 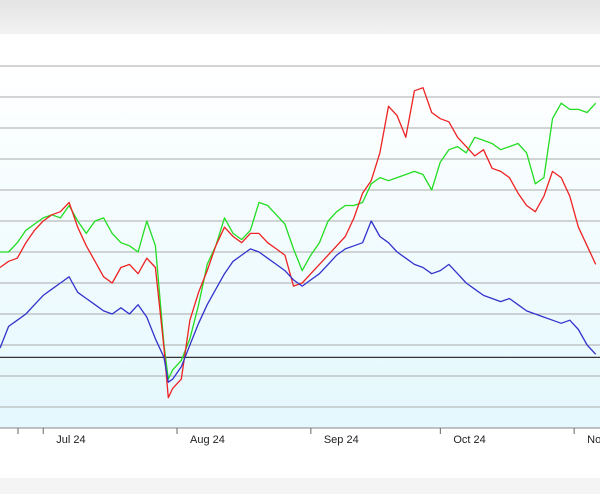 I want to click on header-band, so click(x=300, y=17).